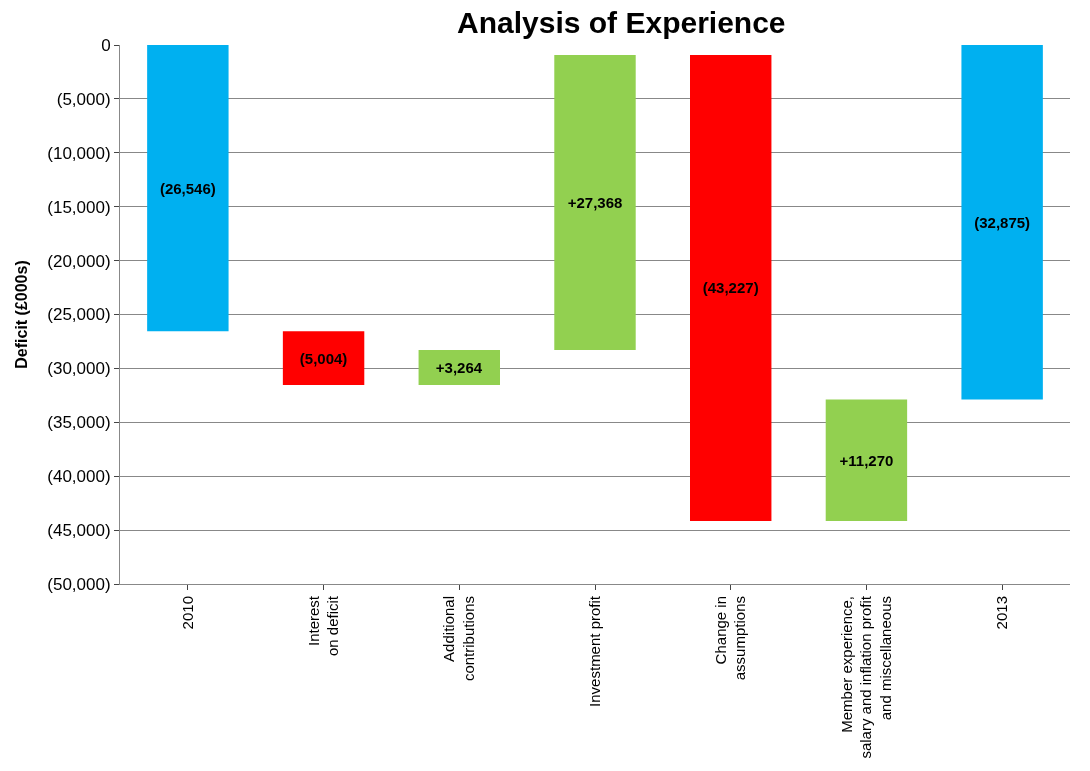 Image resolution: width=1090 pixels, height=771 pixels. What do you see at coordinates (187, 613) in the screenshot?
I see `x-tick-label: 2010` at bounding box center [187, 613].